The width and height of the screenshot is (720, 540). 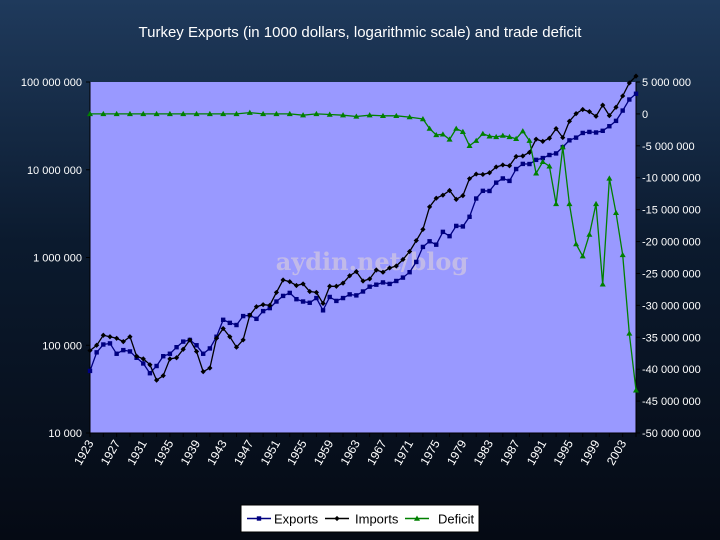 What do you see at coordinates (324, 452) in the screenshot?
I see `x-axis-tick-label: 1959` at bounding box center [324, 452].